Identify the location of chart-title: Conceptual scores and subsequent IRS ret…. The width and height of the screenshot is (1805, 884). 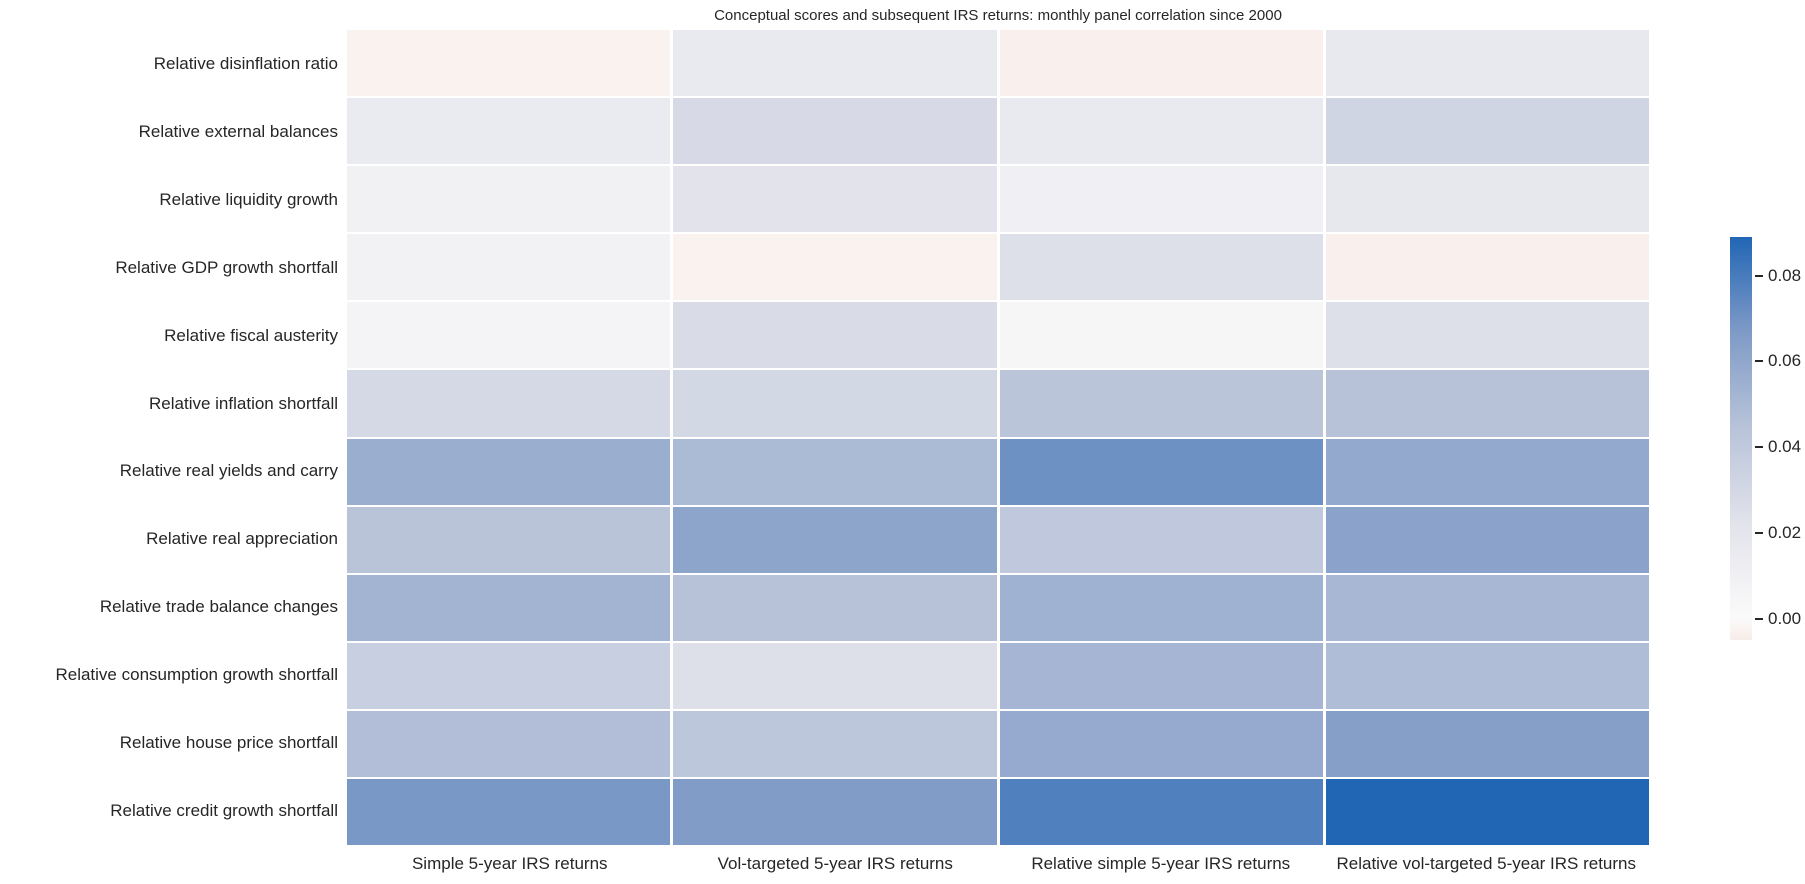
(998, 15).